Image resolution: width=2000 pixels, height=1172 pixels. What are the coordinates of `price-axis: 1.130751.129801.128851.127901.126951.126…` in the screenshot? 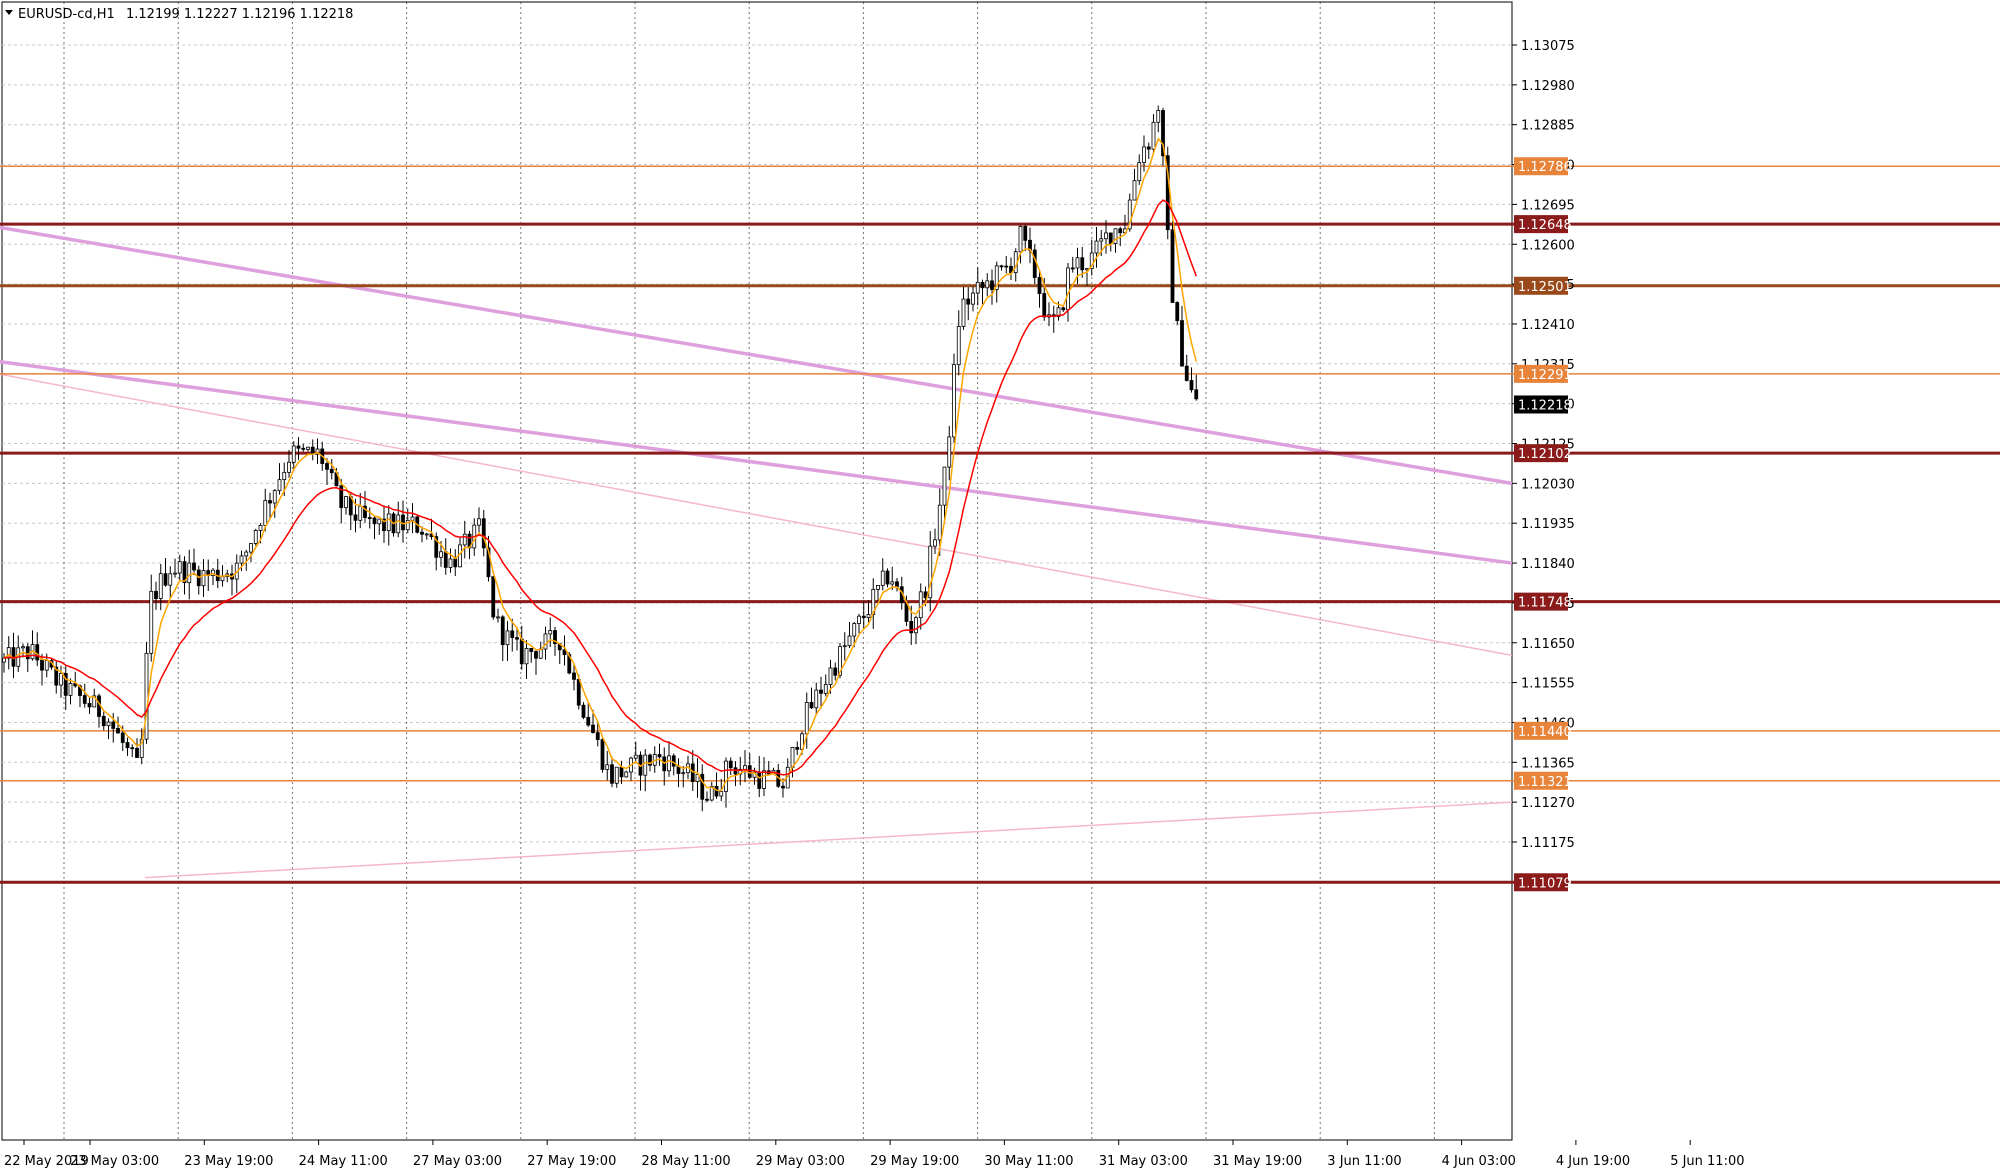 It's located at (1543, 465).